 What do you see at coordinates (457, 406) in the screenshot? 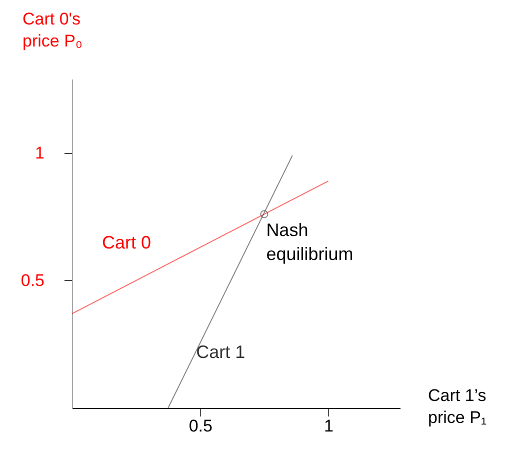
I see `x-axis-title: Cart 1’s price P₁` at bounding box center [457, 406].